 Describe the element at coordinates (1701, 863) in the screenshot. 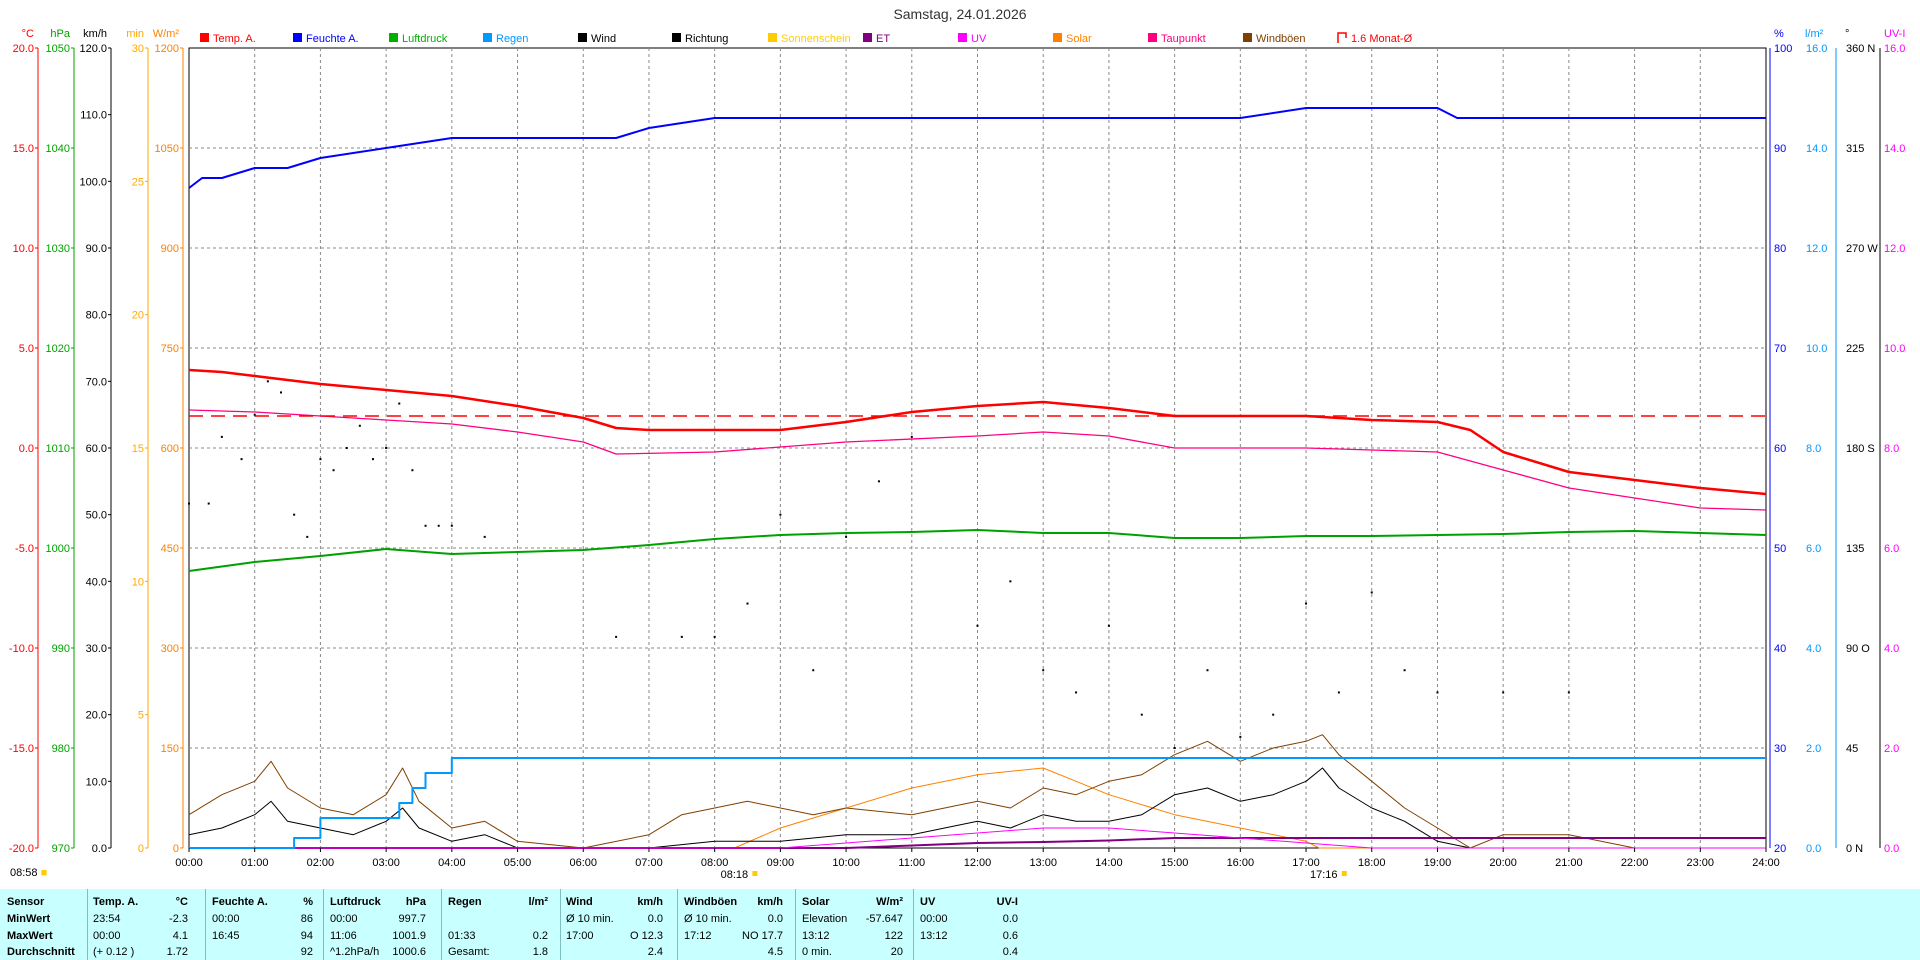

I see `x-axis-label: 23:00` at that location.